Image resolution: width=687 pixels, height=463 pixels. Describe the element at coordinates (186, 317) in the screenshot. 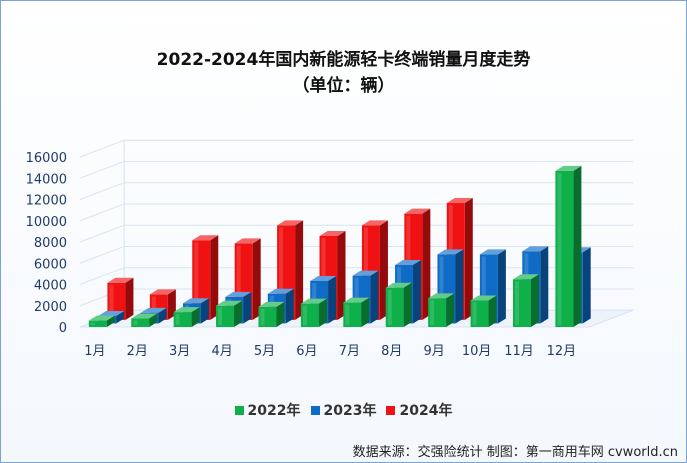

I see `bar-2022年-3月` at that location.